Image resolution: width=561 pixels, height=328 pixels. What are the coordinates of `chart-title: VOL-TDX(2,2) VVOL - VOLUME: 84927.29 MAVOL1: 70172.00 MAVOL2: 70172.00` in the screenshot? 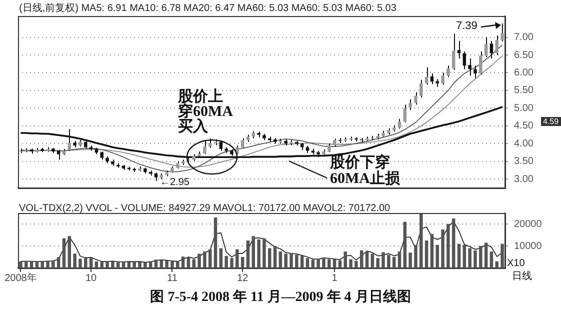 It's located at (204, 208).